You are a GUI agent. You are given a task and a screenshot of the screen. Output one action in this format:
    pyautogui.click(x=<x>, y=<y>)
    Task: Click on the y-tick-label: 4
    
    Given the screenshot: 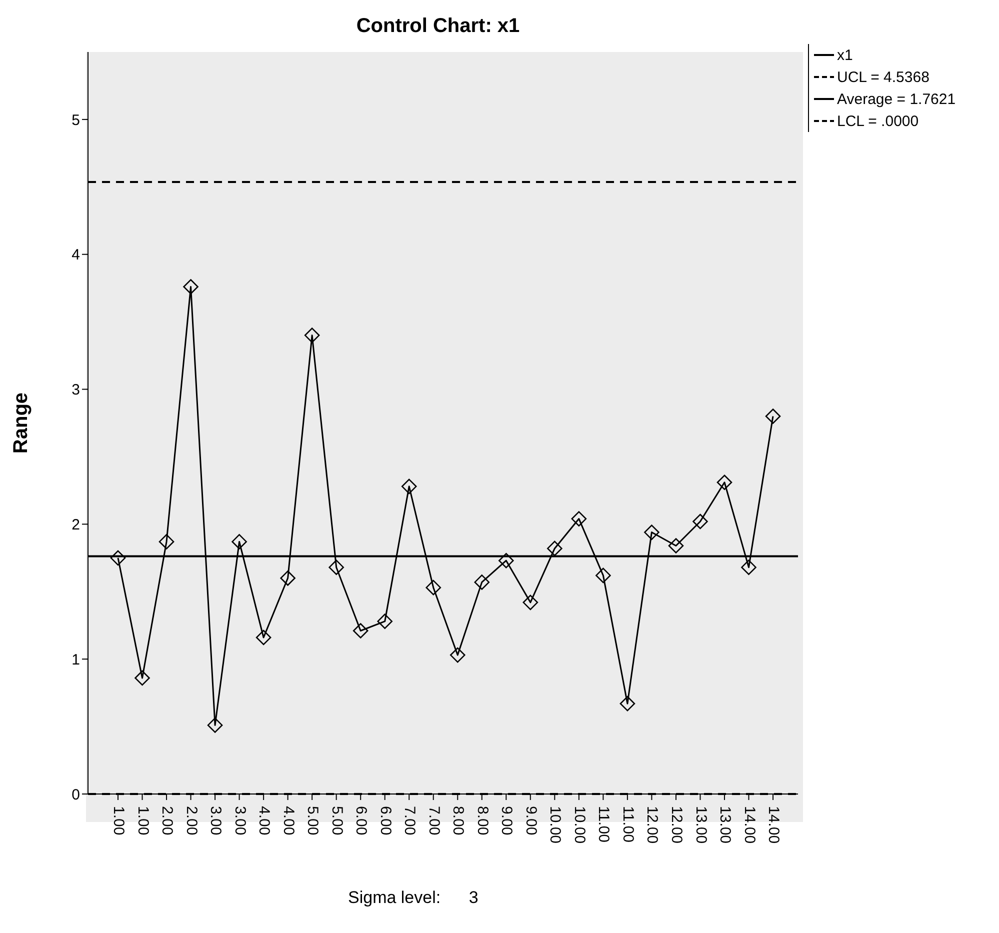 What is the action you would take?
    pyautogui.click(x=76, y=255)
    